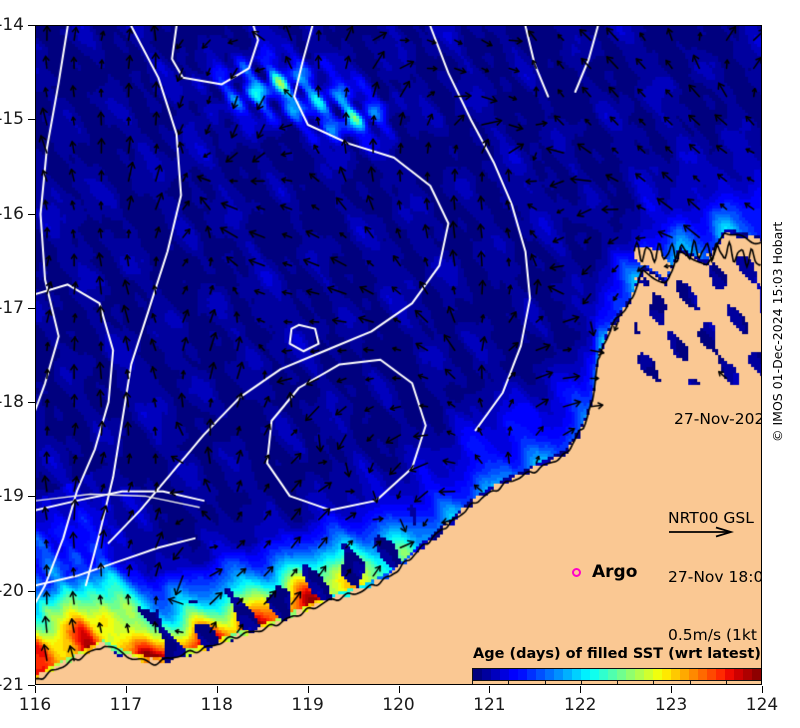  Describe the element at coordinates (489, 705) in the screenshot. I see `x-axis-tick-label-121: 121` at that location.